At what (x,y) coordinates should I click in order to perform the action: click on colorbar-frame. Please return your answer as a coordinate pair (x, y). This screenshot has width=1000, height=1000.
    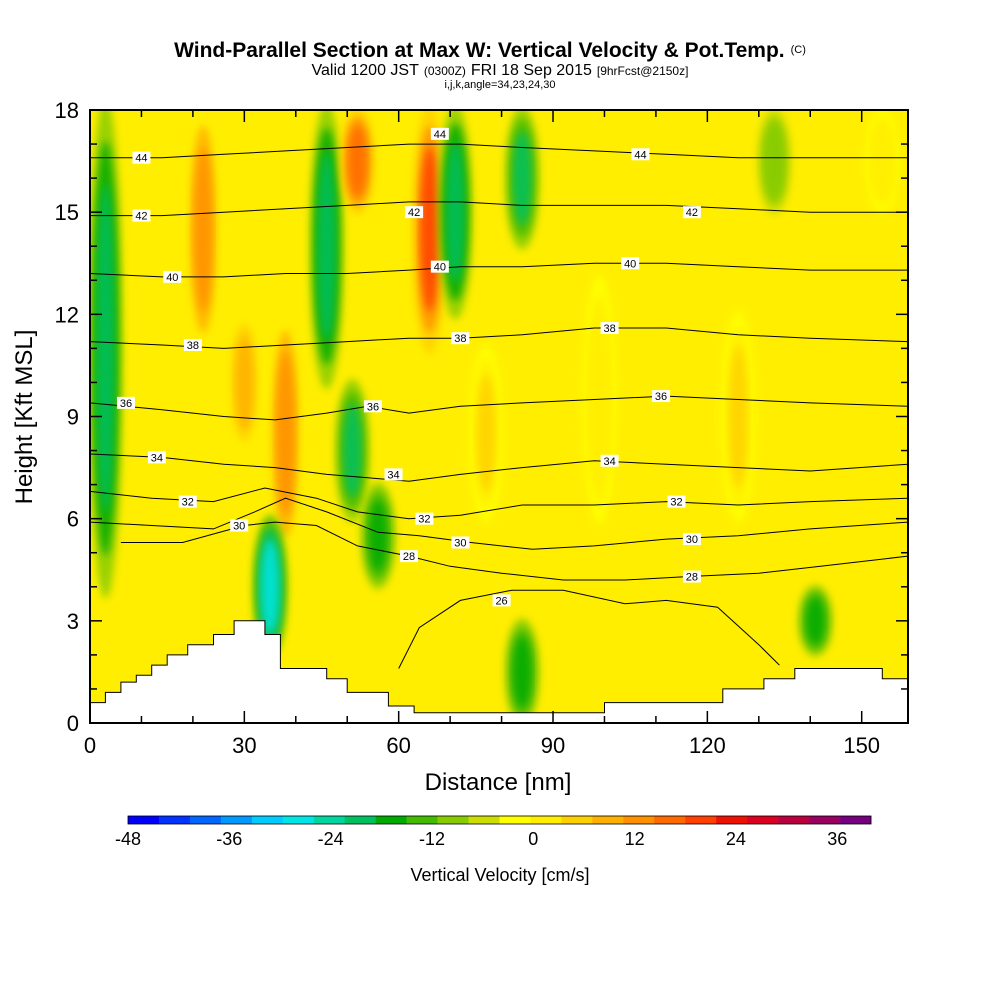
    Looking at the image, I should click on (499, 820).